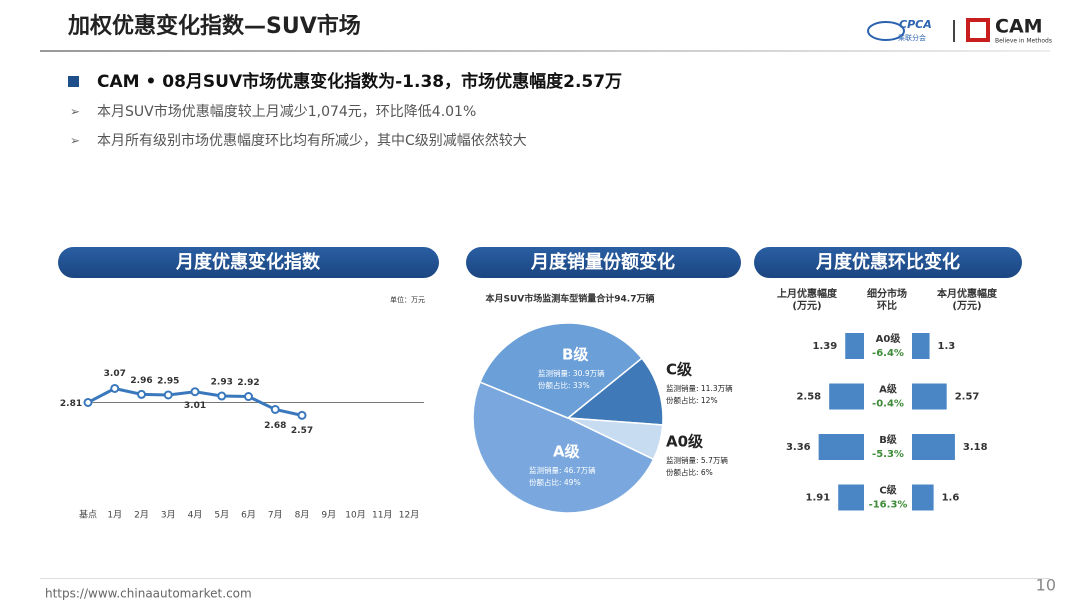 This screenshot has width=1080, height=608. What do you see at coordinates (685, 442) in the screenshot?
I see `slice-name: A0级` at bounding box center [685, 442].